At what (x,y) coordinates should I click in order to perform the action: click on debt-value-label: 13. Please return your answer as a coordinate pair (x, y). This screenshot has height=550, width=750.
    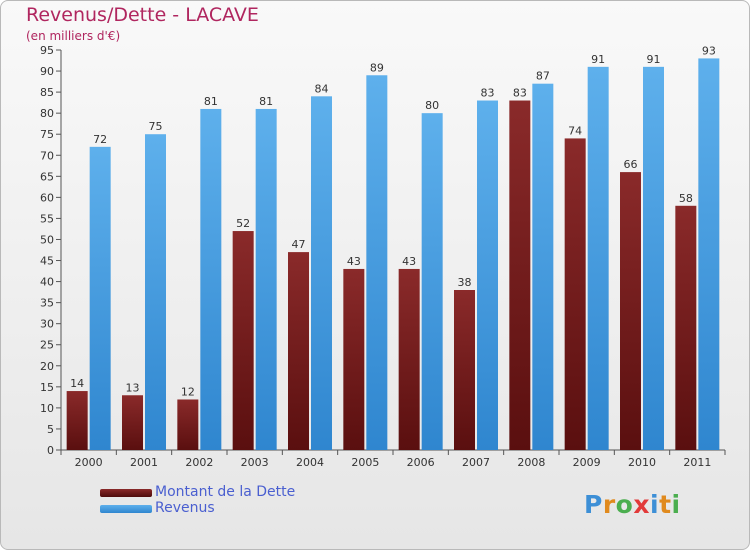
    Looking at the image, I should click on (133, 387).